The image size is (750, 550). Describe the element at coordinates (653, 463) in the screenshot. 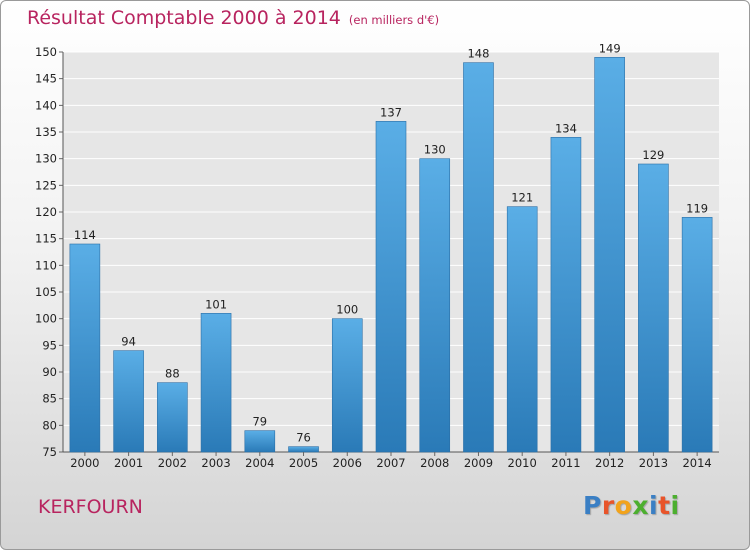

I see `x-tick-label: 2013` at that location.